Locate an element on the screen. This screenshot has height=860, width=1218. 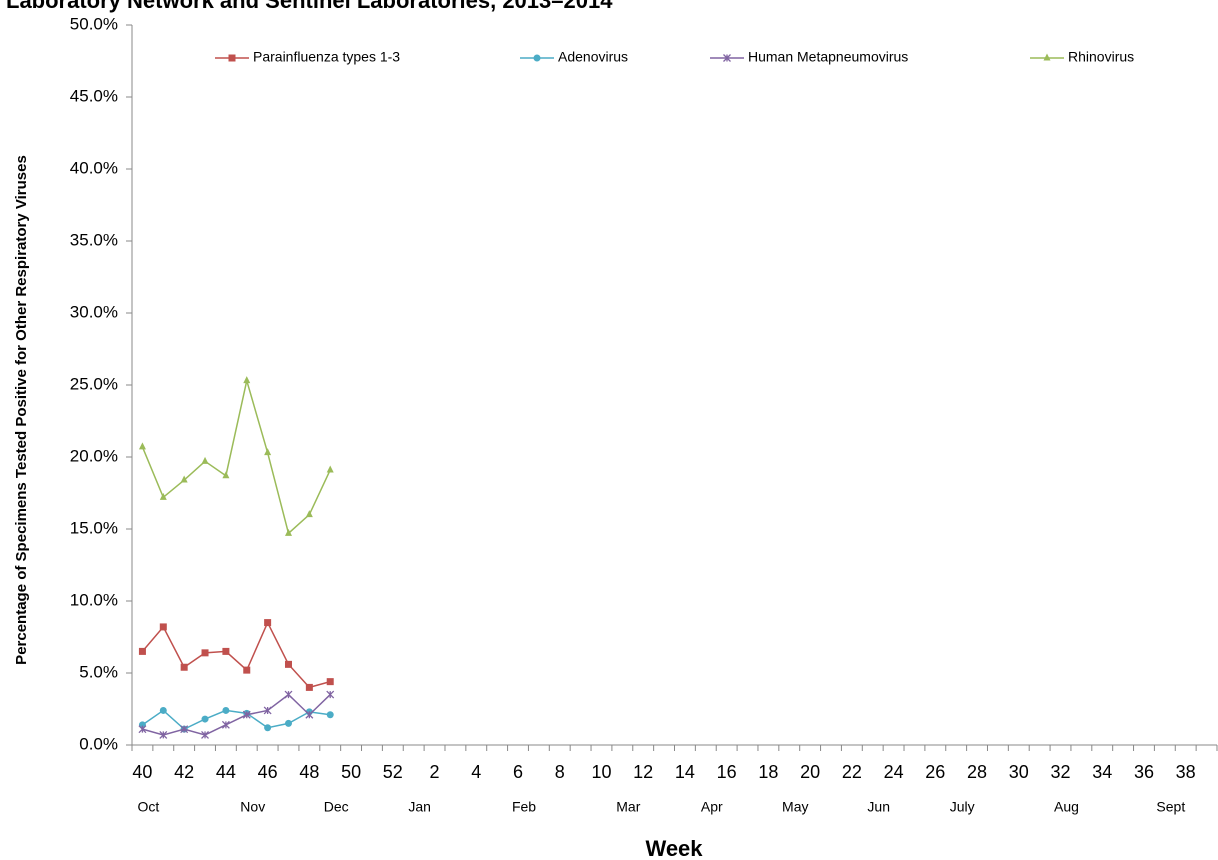
x-tick-label: 12 is located at coordinates (643, 772).